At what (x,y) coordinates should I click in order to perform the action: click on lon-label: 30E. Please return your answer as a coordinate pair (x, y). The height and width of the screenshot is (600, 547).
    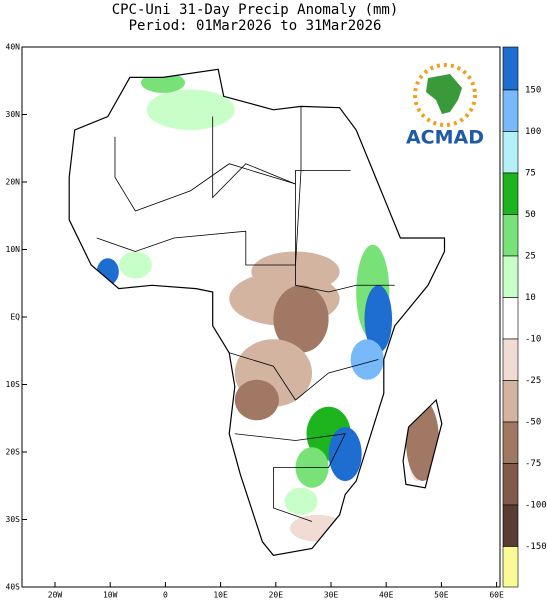
    Looking at the image, I should click on (331, 595).